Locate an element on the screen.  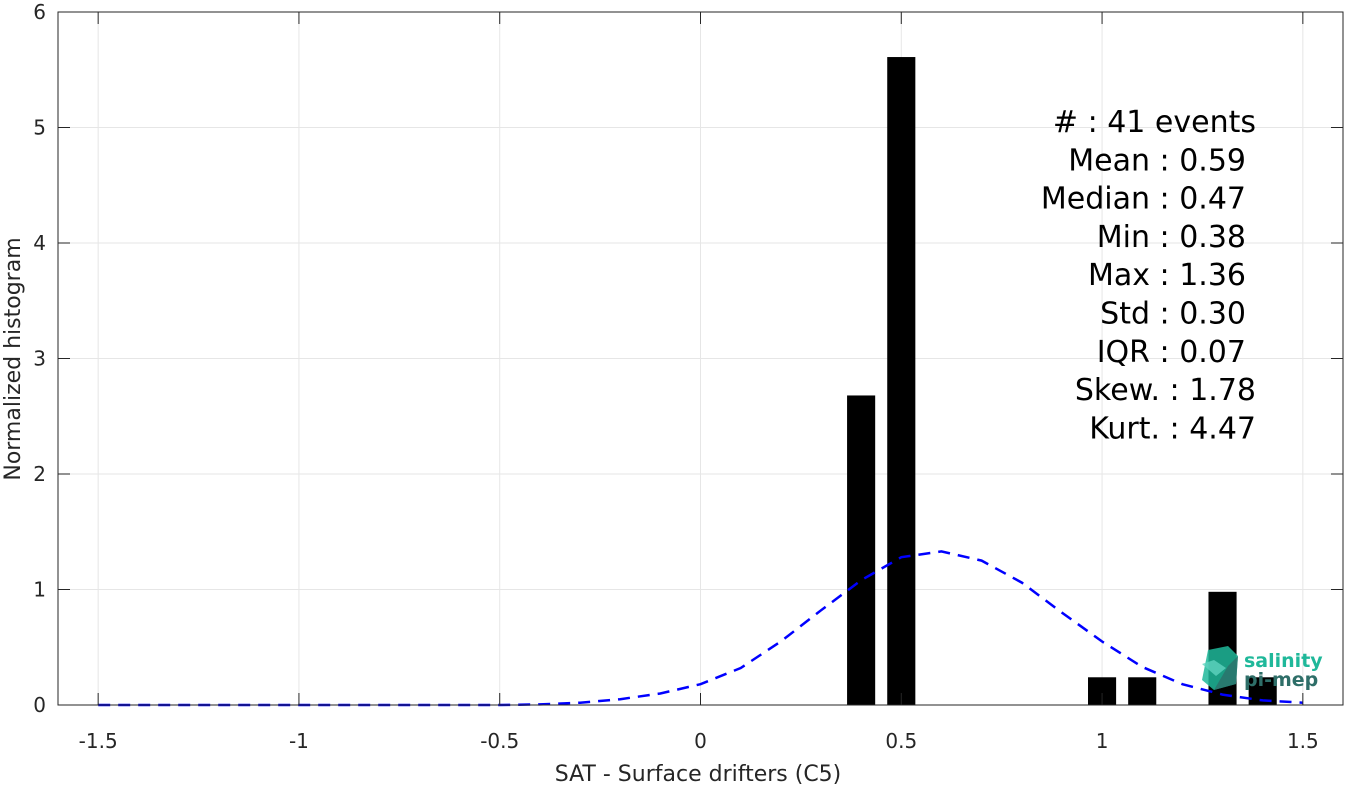
logo-text-pimep: pi-mep is located at coordinates (1281, 680).